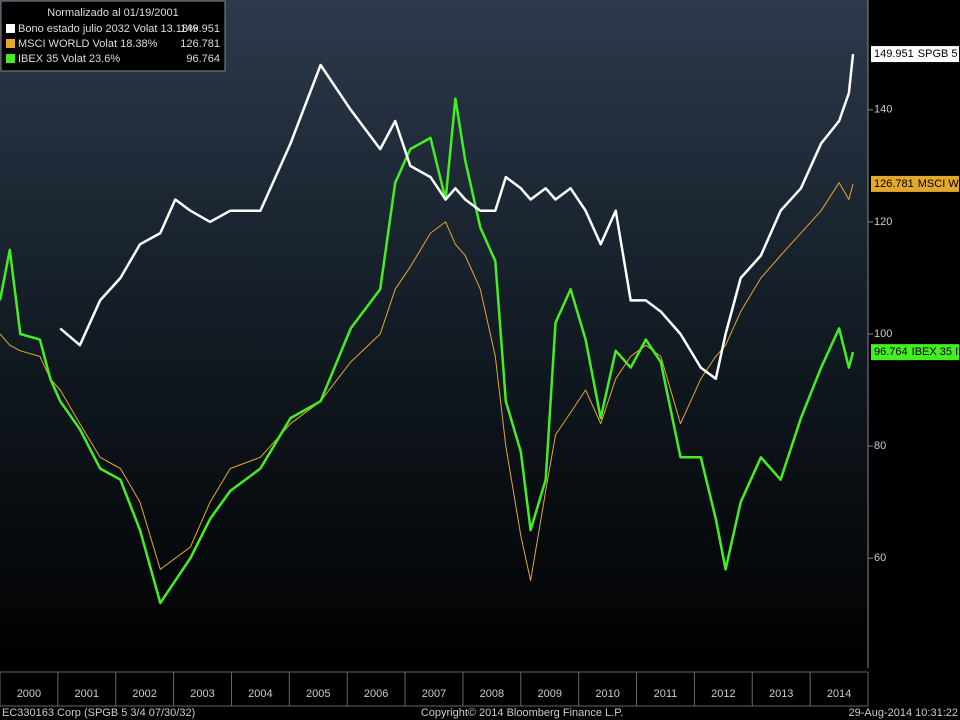 This screenshot has height=720, width=960. Describe the element at coordinates (202, 694) in the screenshot. I see `x-tick-label: 2003` at that location.